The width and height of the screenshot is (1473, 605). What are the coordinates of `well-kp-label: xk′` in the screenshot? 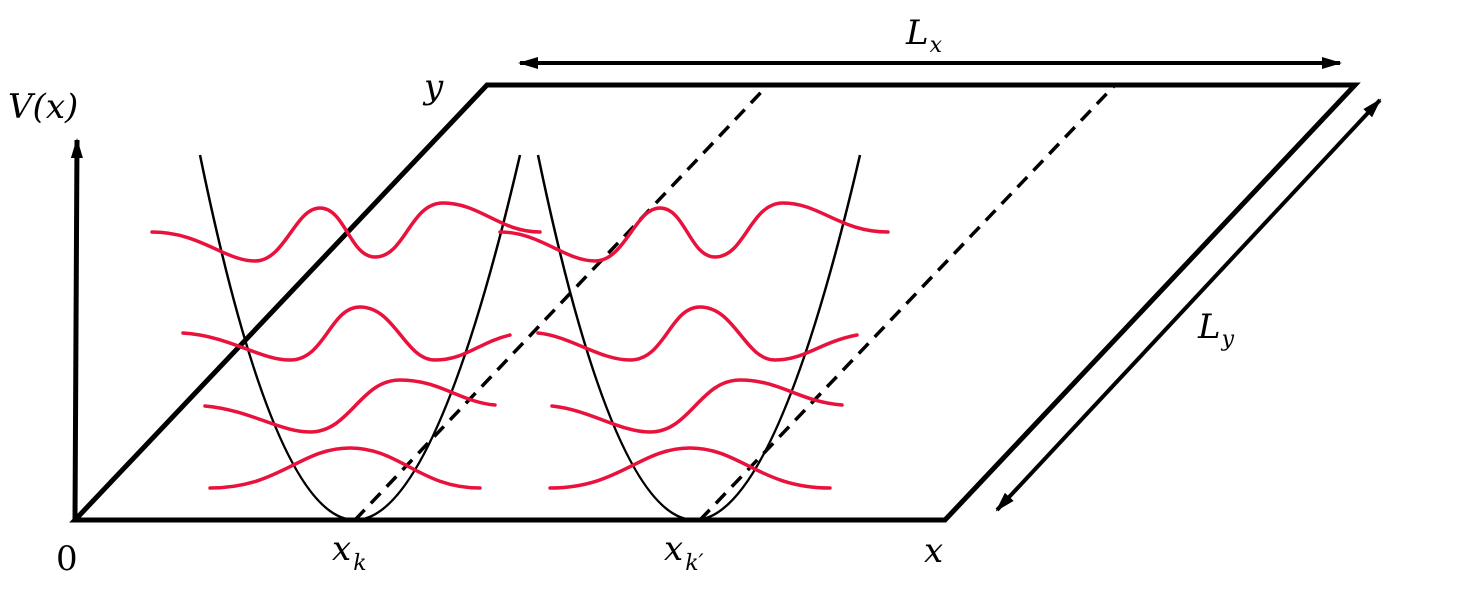 It's located at (684, 552).